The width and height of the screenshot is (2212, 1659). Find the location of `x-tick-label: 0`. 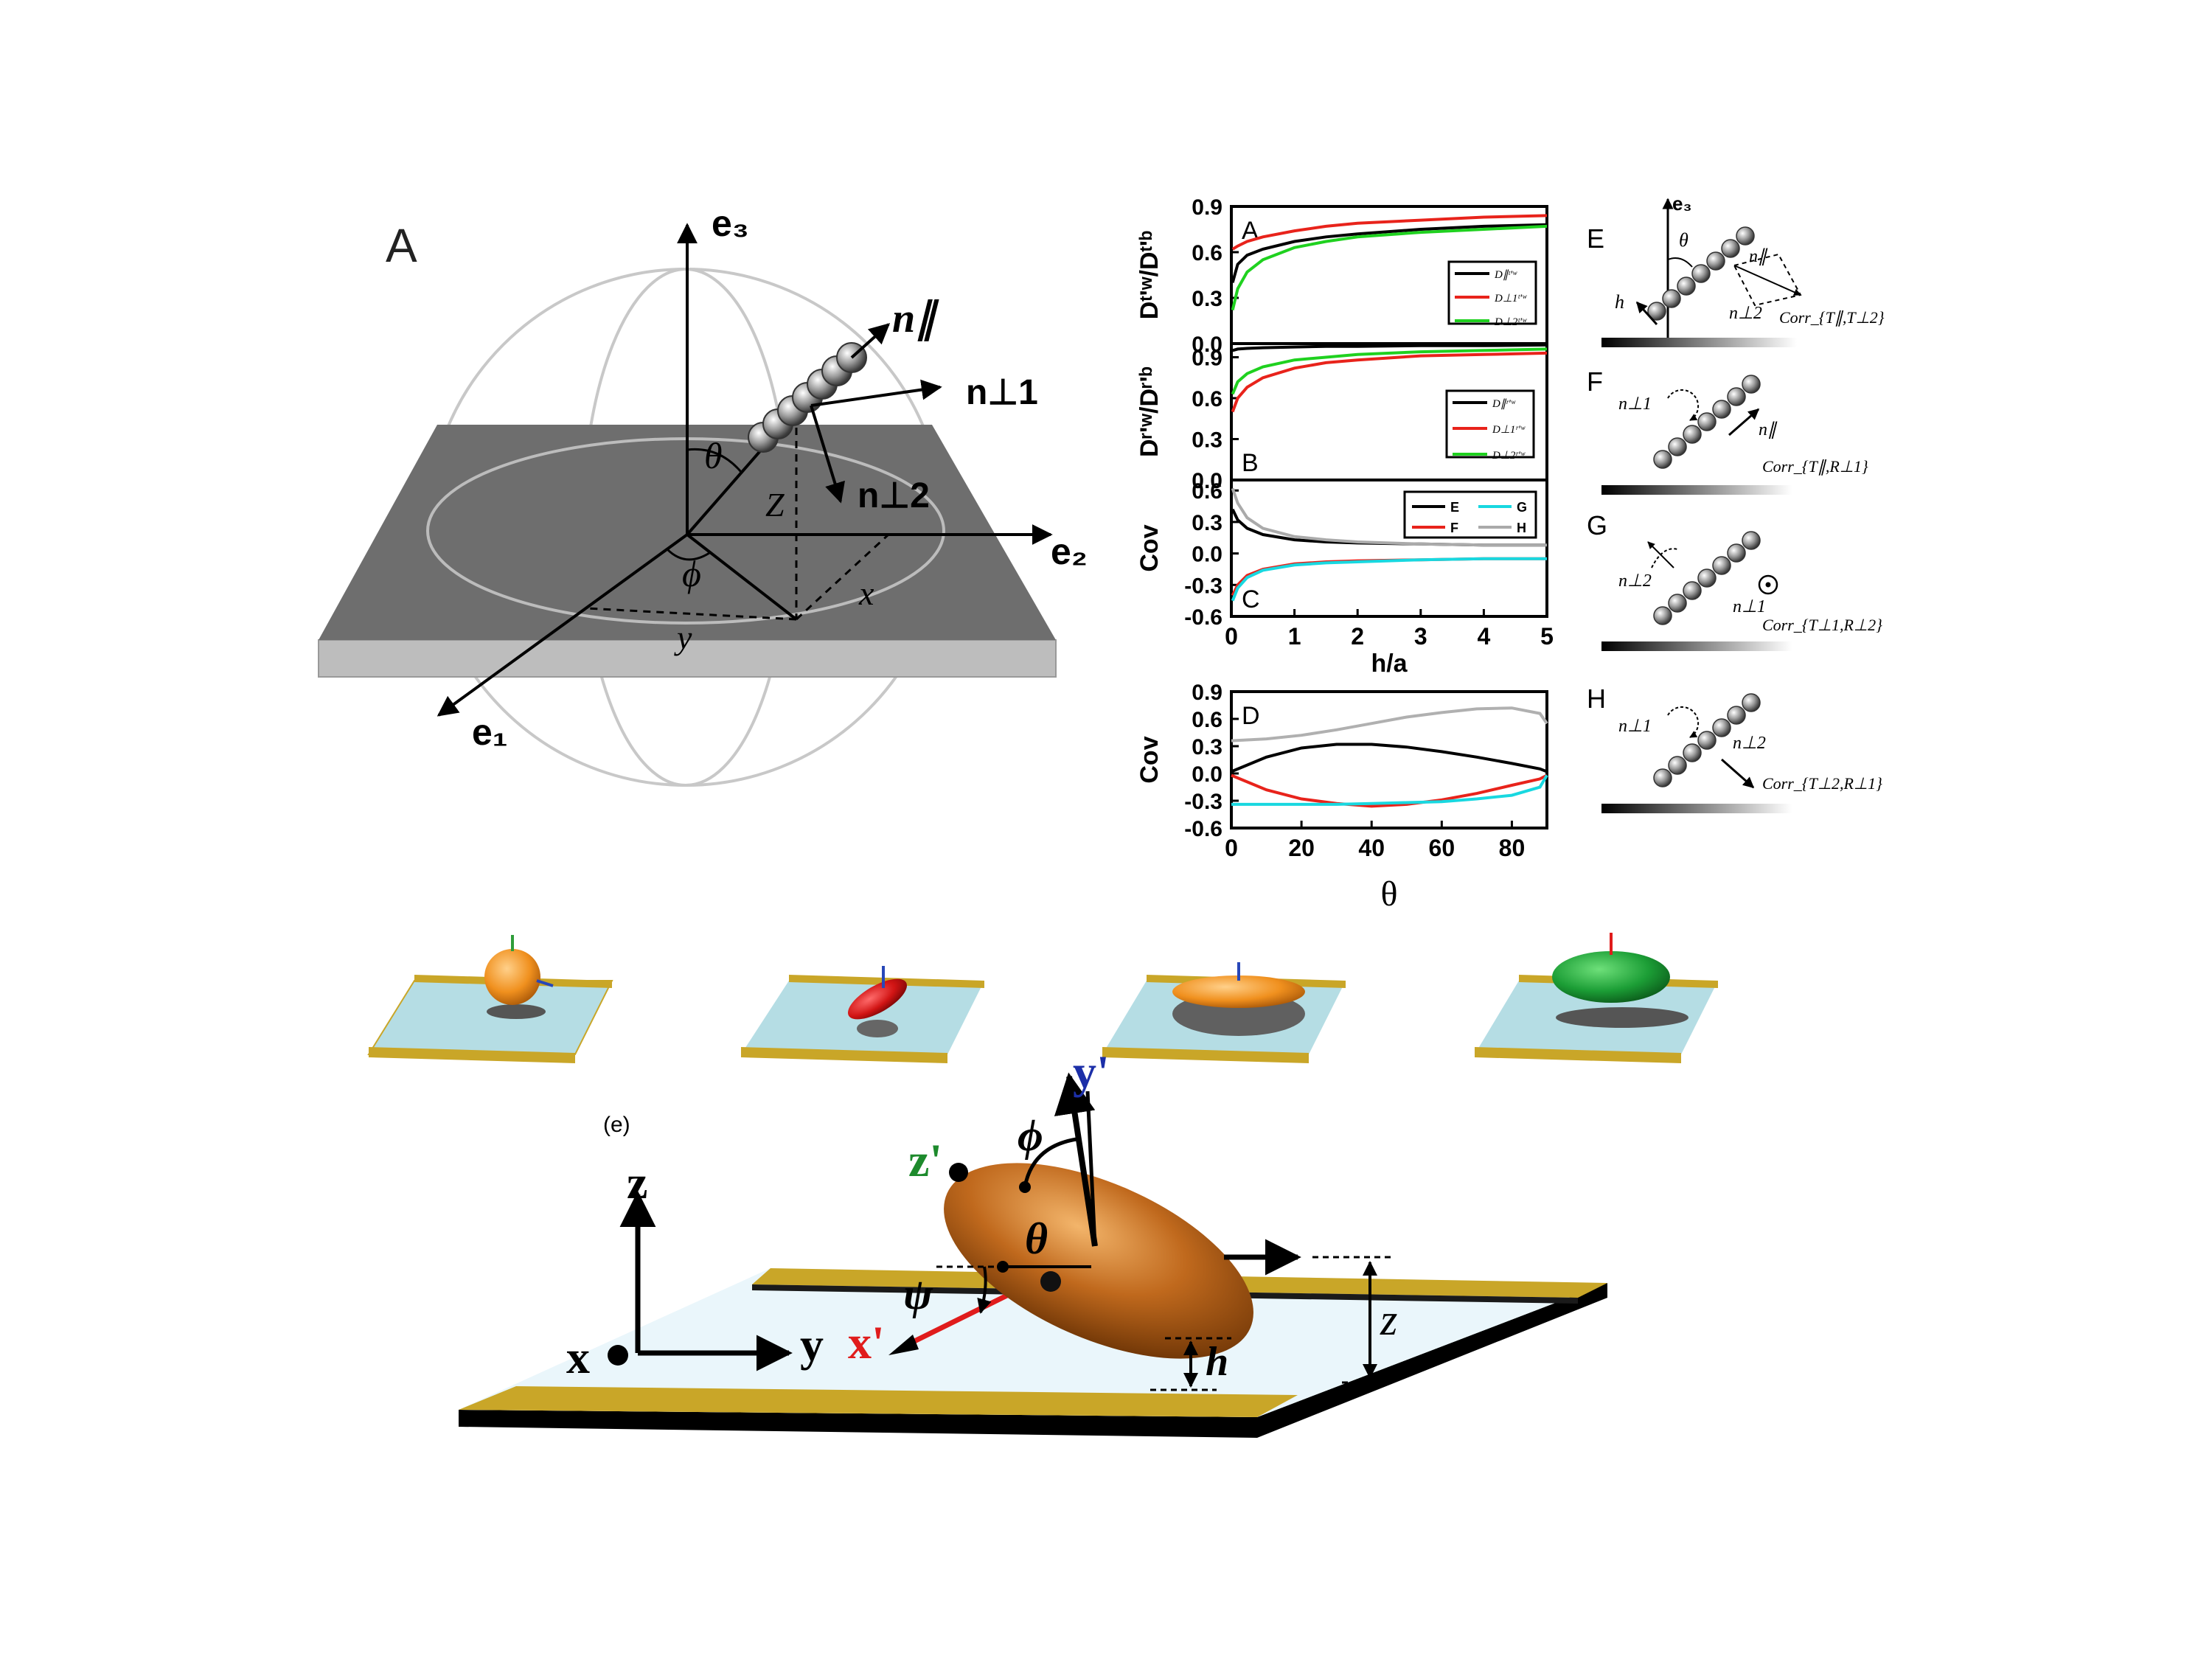

x-tick-label: 0 is located at coordinates (1231, 848).